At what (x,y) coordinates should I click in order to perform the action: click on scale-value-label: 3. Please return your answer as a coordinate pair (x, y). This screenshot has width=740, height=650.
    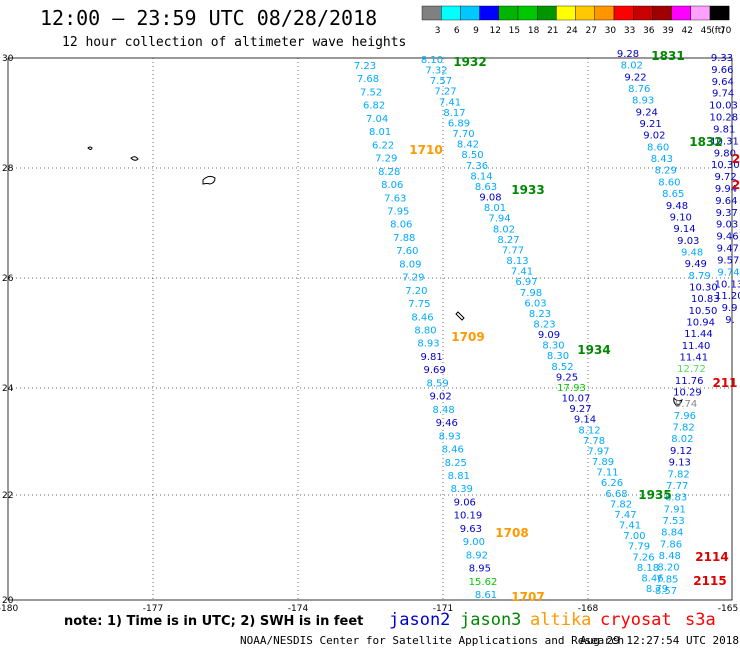
    Looking at the image, I should click on (438, 31).